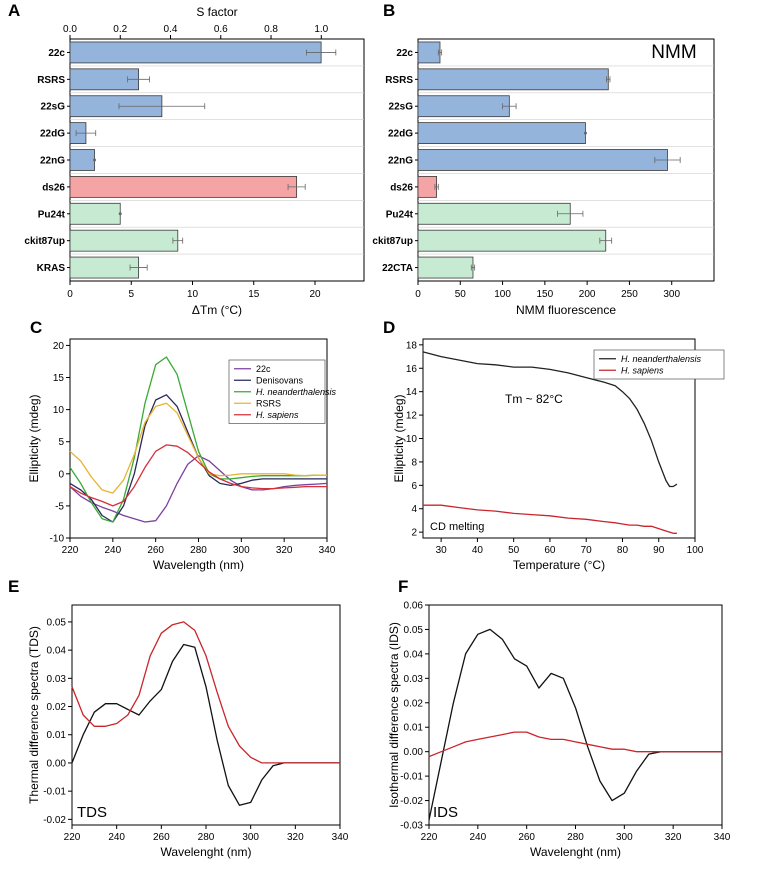  What do you see at coordinates (587, 294) in the screenshot?
I see `x-tick-label: 200` at bounding box center [587, 294].